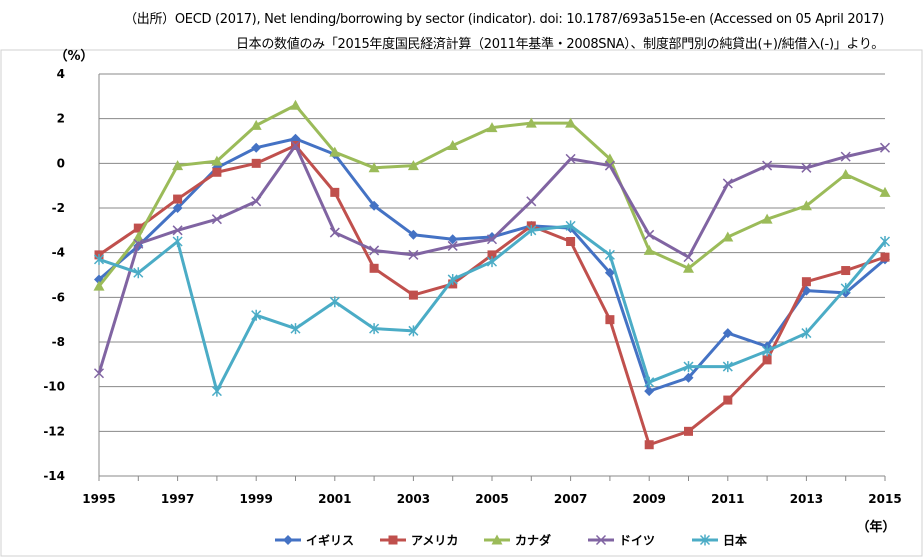 This screenshot has width=924, height=558. Describe the element at coordinates (58, 342) in the screenshot. I see `y-tick-label: -8` at that location.